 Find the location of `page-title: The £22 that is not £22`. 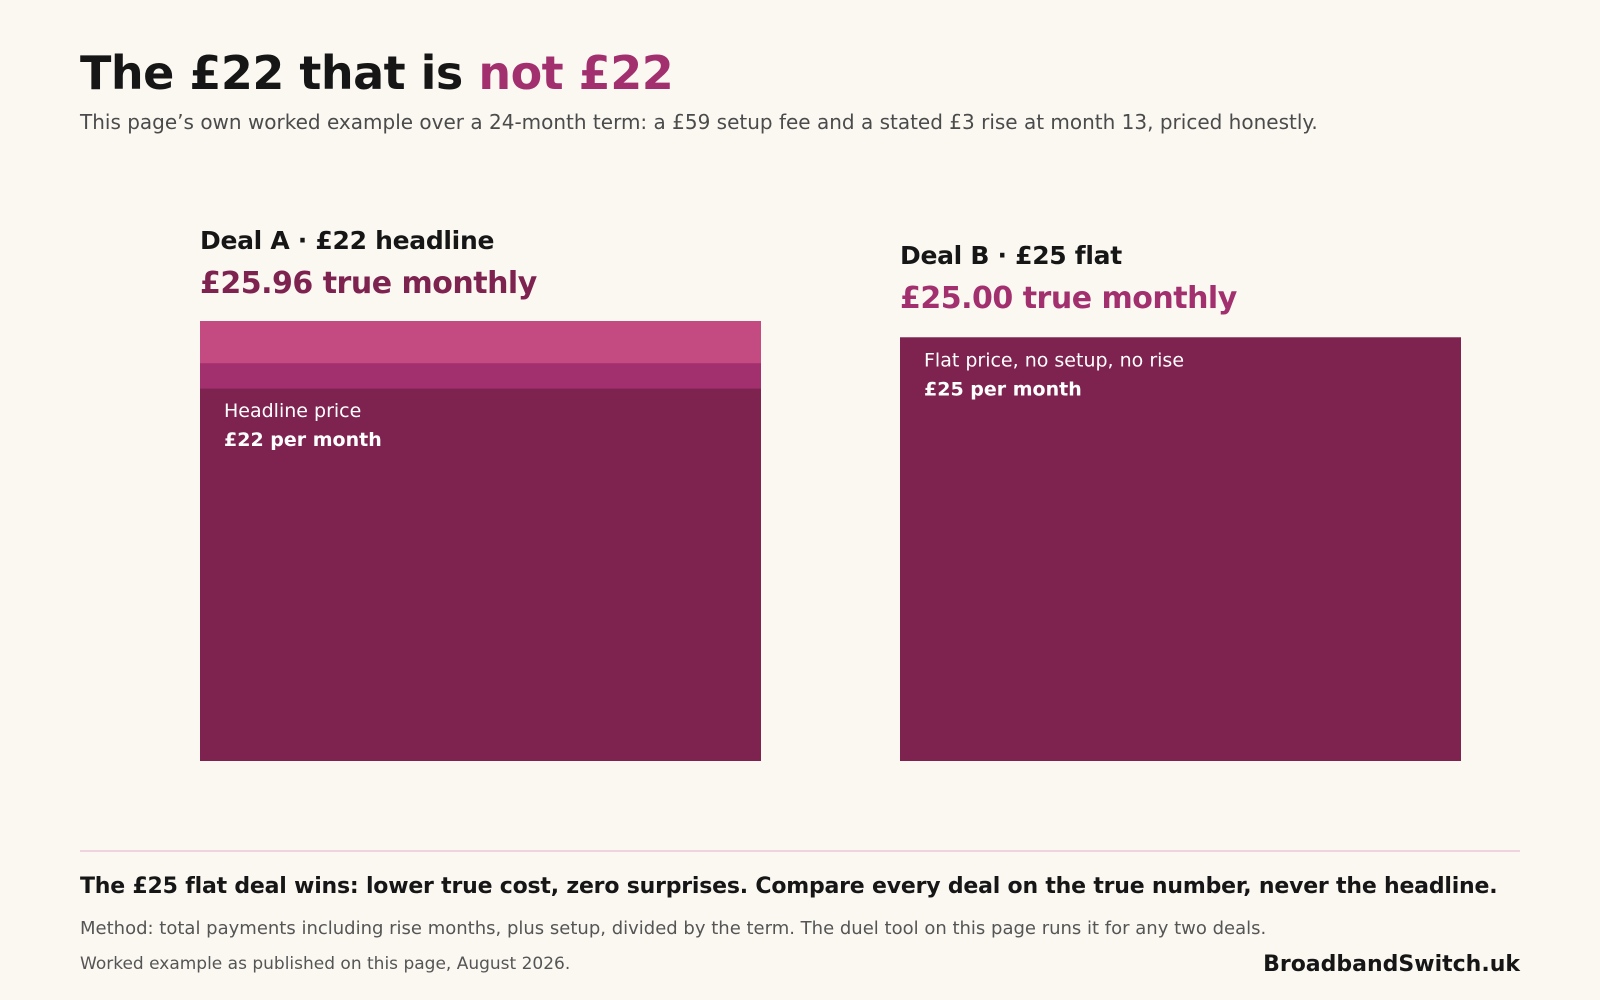

page-title: The £22 that is not £22 is located at coordinates (377, 73).